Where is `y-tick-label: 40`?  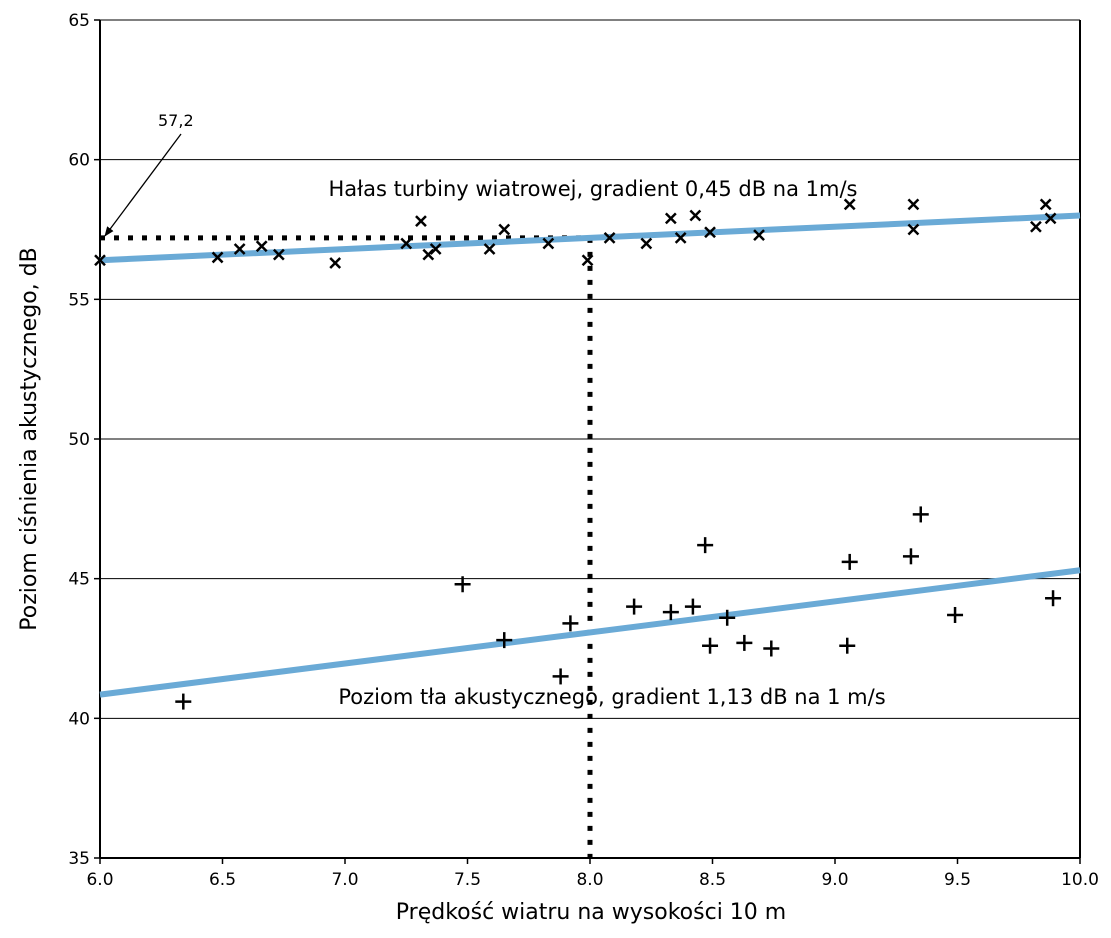
y-tick-label: 40 is located at coordinates (79, 719).